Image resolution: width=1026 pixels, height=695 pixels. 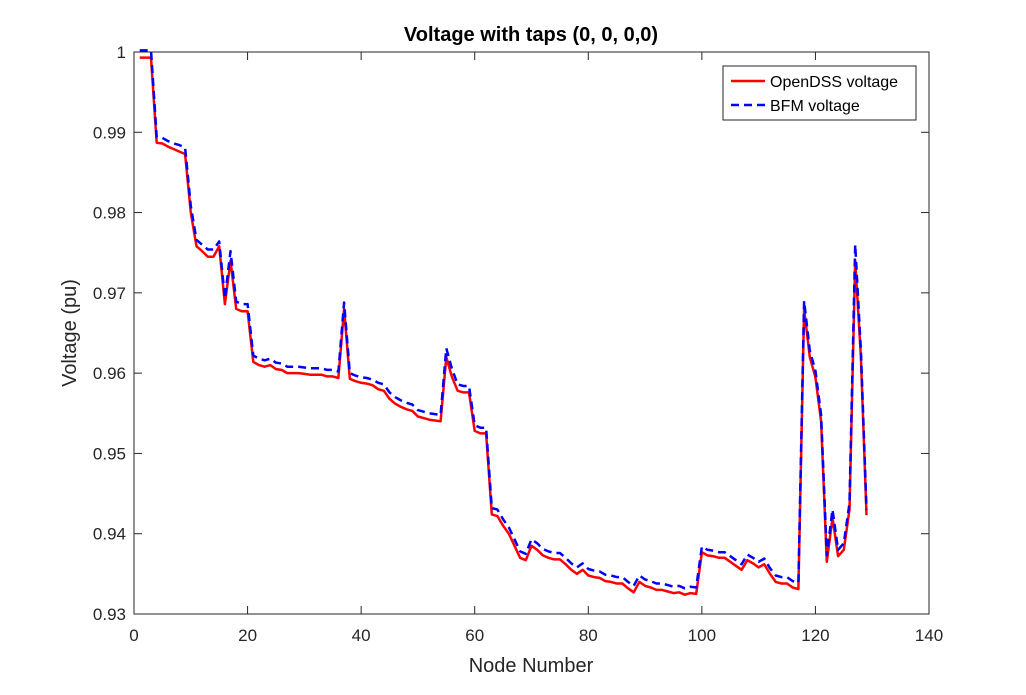 What do you see at coordinates (109, 534) in the screenshot?
I see `y-tick-label: 0.94` at bounding box center [109, 534].